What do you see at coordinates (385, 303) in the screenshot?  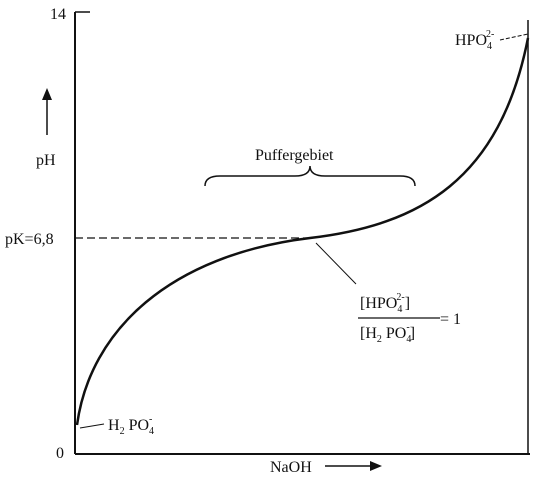 I see `ratio-numerator: [HPO42-]` at bounding box center [385, 303].